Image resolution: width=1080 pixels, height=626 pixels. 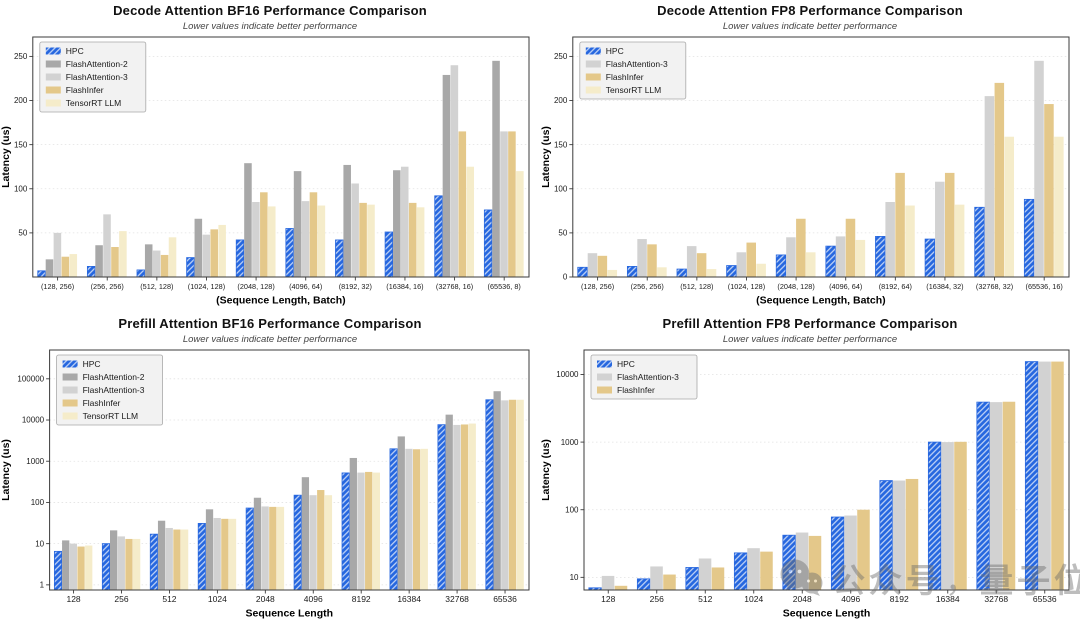 I want to click on x-tick-label: 16384, so click(x=948, y=599).